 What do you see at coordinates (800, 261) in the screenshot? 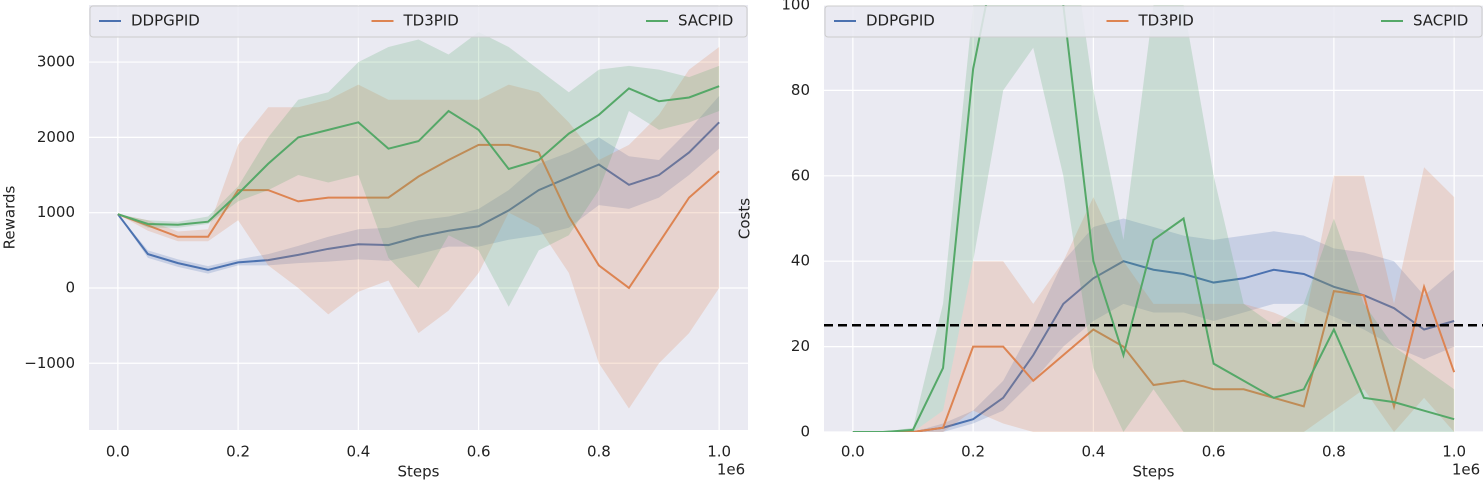
I see `y-tick-label: 40` at bounding box center [800, 261].